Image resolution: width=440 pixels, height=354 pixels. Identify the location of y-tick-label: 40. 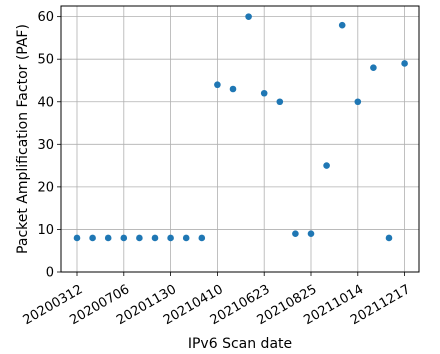
(45, 102).